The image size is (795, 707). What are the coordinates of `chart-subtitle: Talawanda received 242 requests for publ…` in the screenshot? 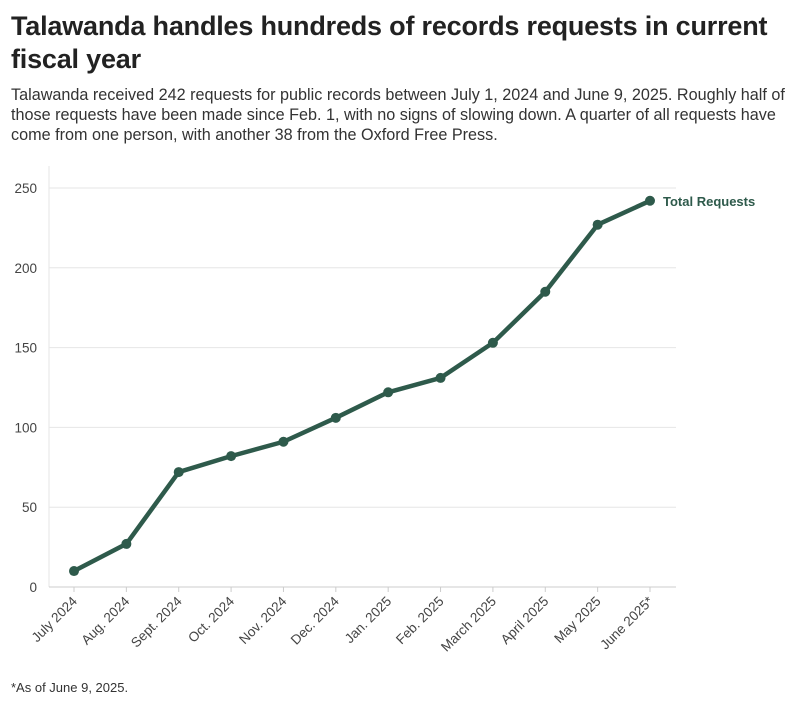 It's located at (398, 115).